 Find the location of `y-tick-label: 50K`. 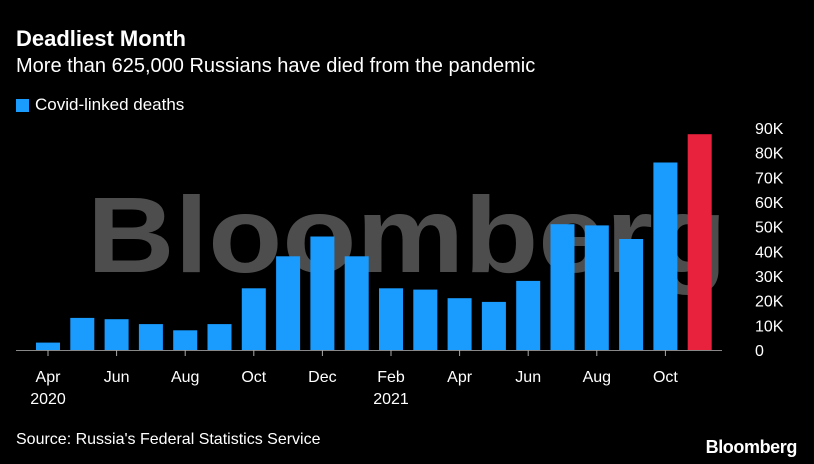

y-tick-label: 50K is located at coordinates (769, 228).